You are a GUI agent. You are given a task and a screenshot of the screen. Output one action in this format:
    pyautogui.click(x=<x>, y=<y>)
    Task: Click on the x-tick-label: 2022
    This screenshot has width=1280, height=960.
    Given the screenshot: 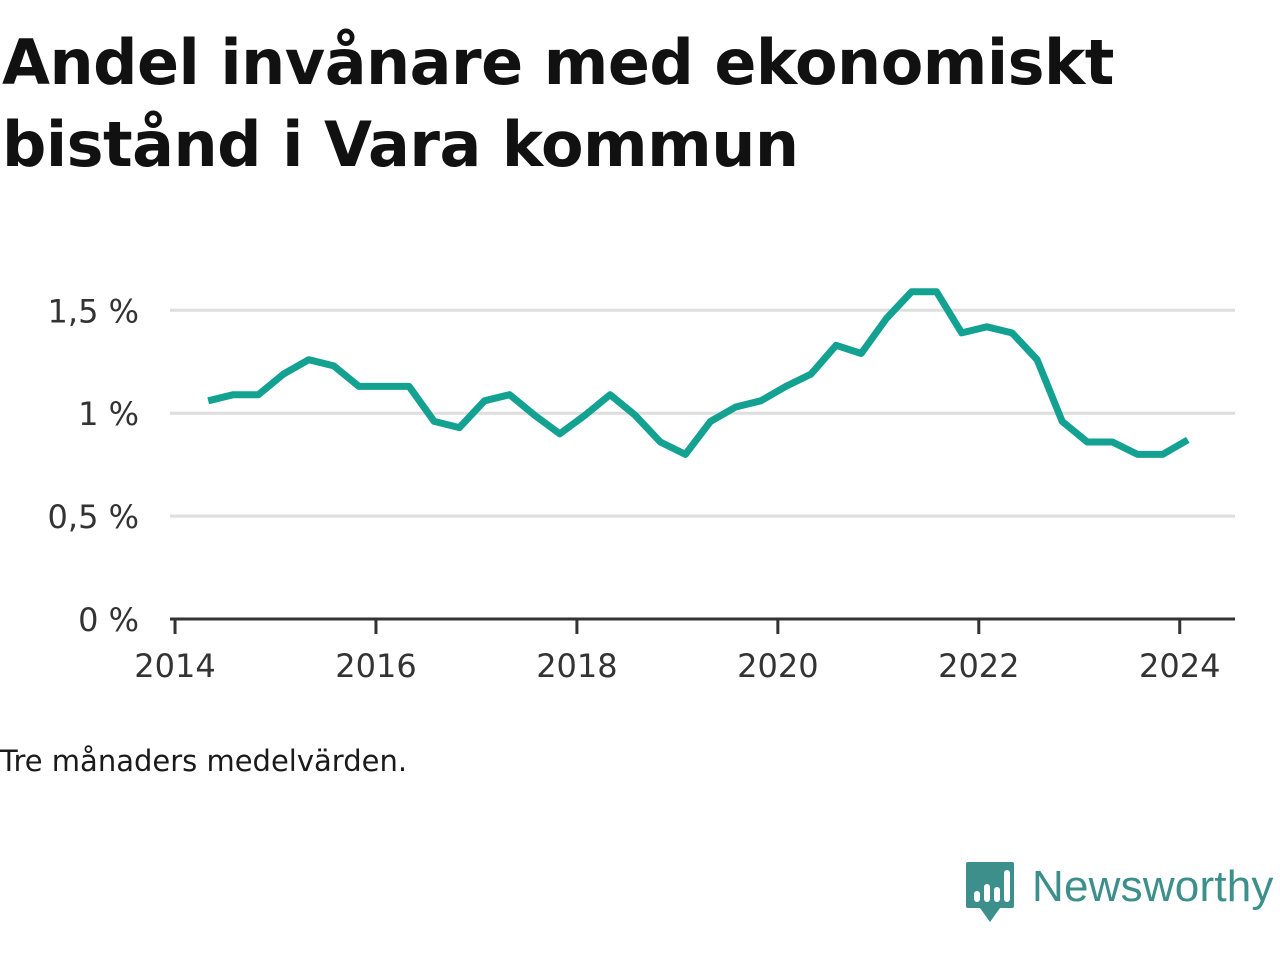 What is the action you would take?
    pyautogui.click(x=978, y=666)
    